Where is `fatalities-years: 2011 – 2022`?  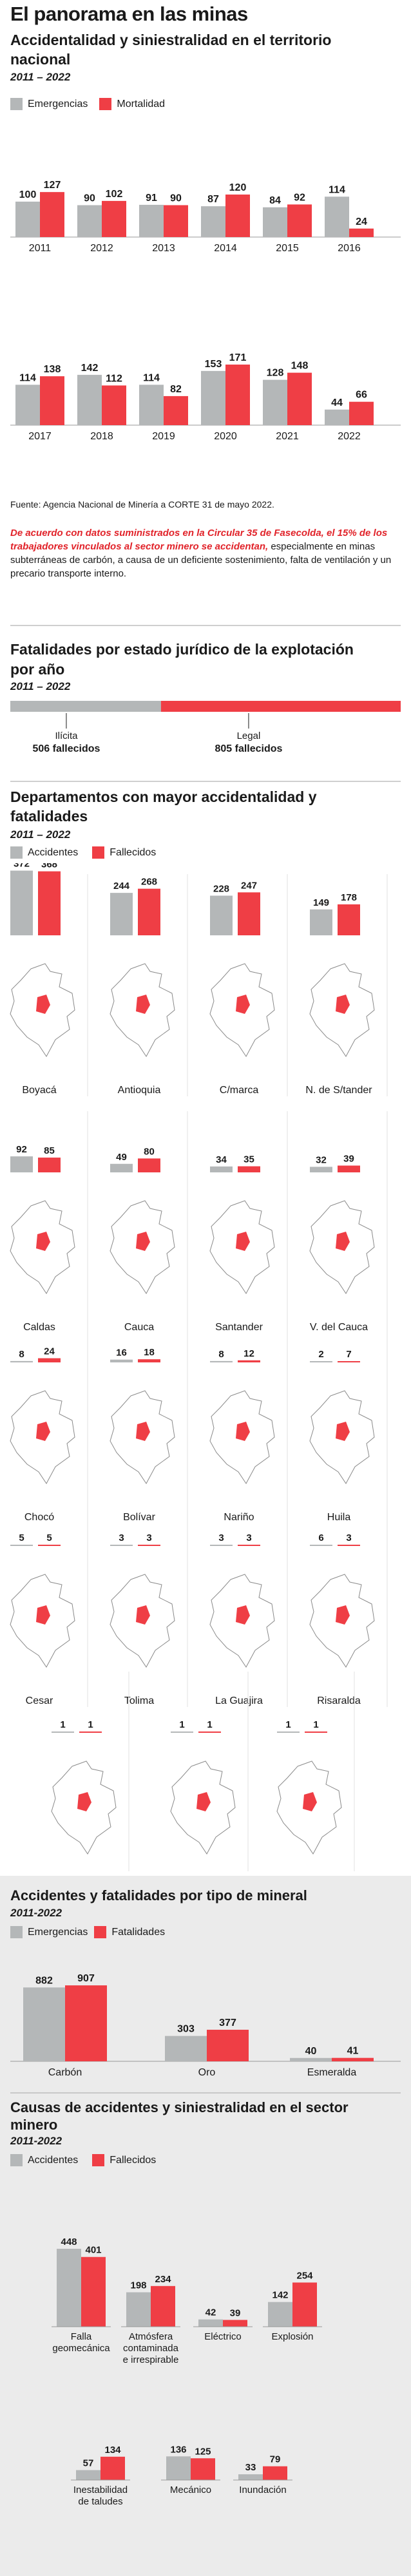
fatalities-years: 2011 – 2022 is located at coordinates (40, 686).